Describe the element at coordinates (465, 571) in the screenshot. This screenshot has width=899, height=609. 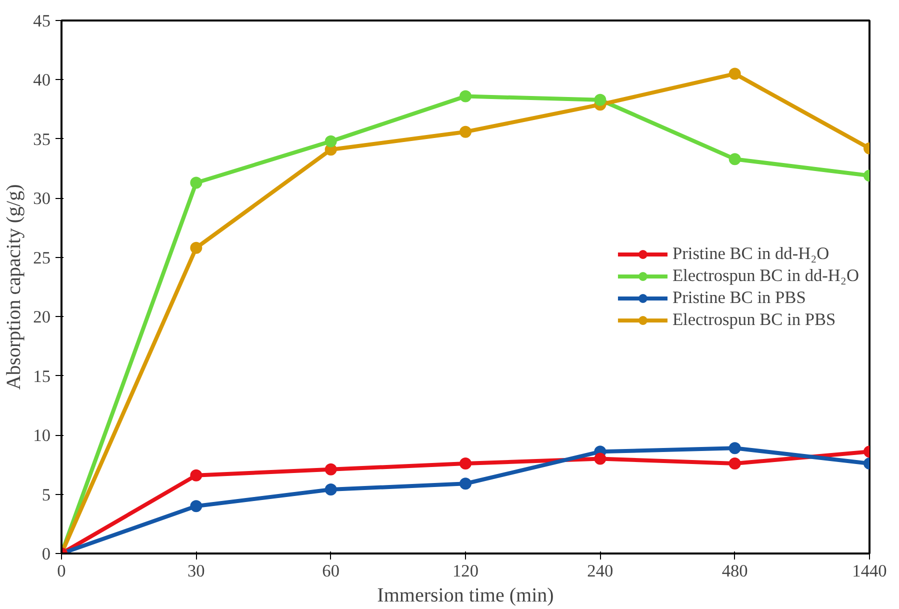
I see `x-tick-label: 120` at that location.